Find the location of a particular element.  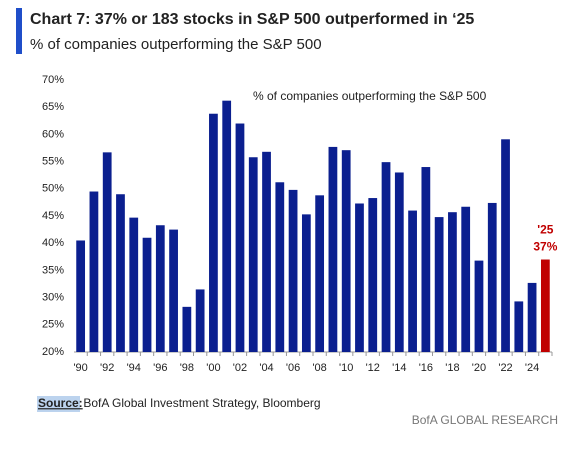

y-tick-label: 50% is located at coordinates (53, 189).